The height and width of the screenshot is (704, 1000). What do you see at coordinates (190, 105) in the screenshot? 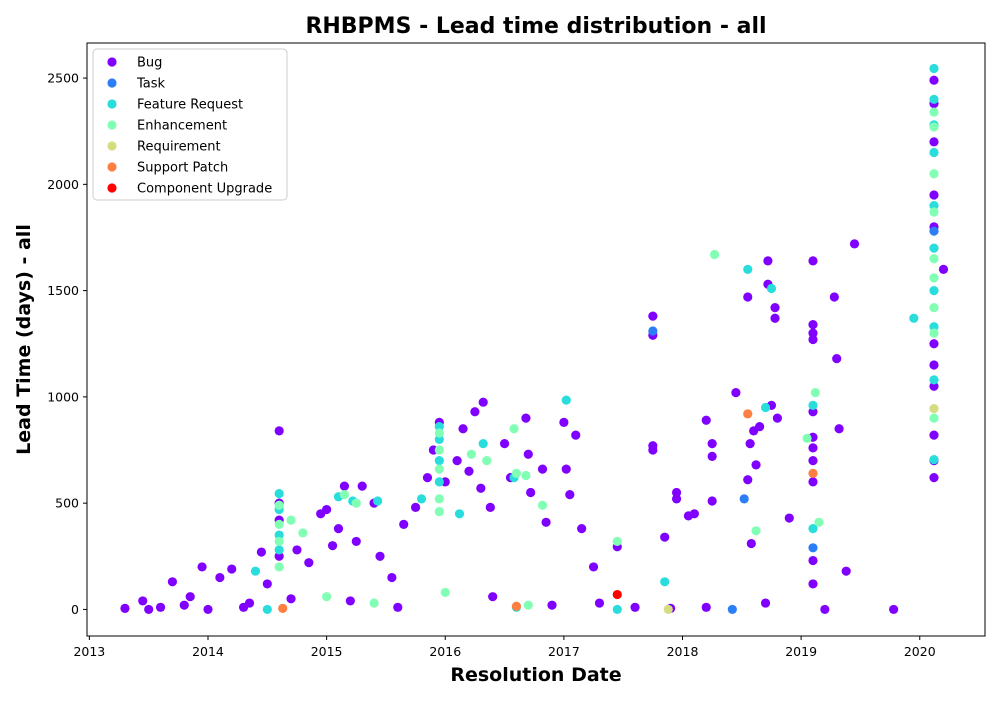
I see `legend-label: Feature Request` at bounding box center [190, 105].